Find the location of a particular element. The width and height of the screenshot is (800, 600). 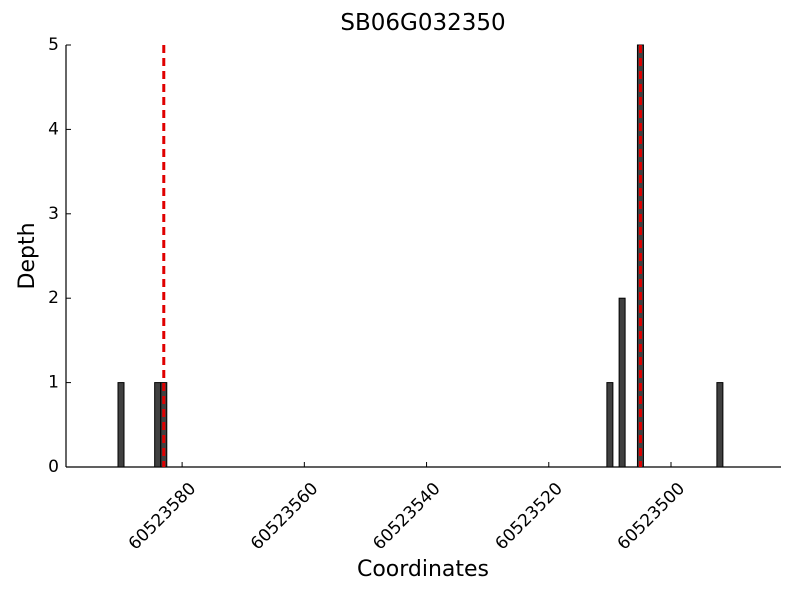

y-tick-label: 2 is located at coordinates (53, 298).